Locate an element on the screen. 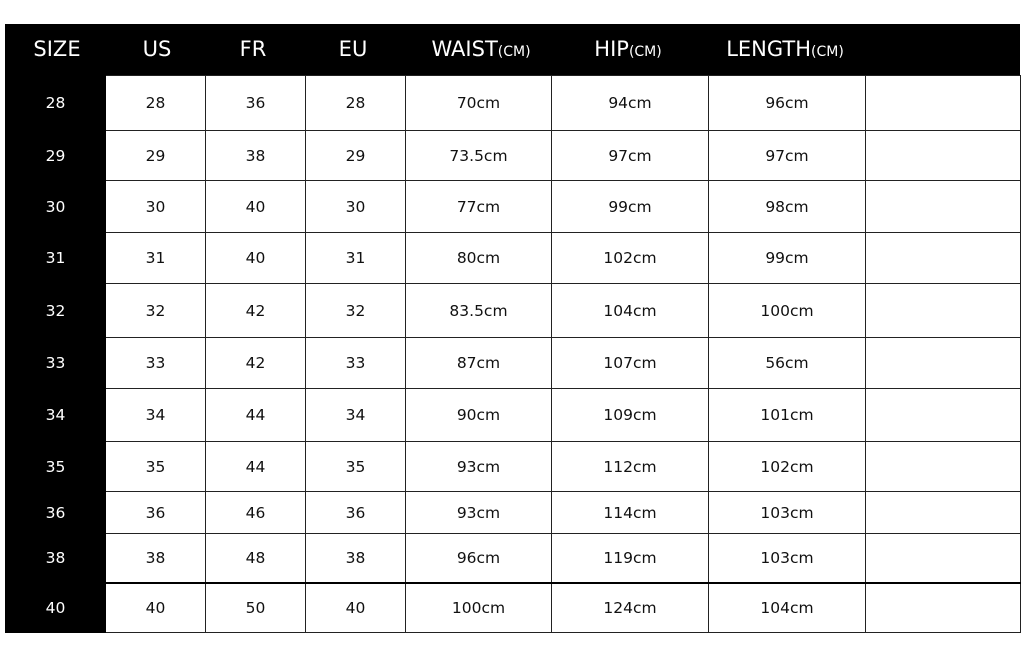 Image resolution: width=1024 pixels, height=645 pixels. cell-eu: 35 is located at coordinates (355, 466).